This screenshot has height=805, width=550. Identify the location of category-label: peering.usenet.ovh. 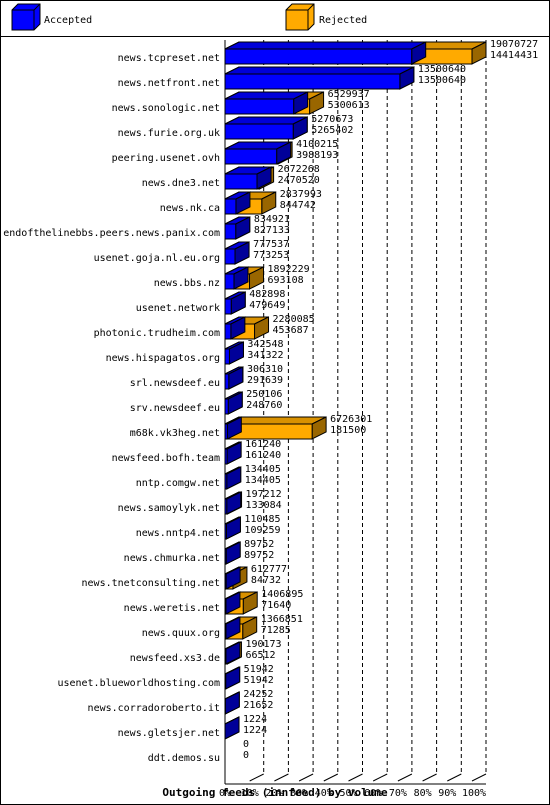
(166, 158).